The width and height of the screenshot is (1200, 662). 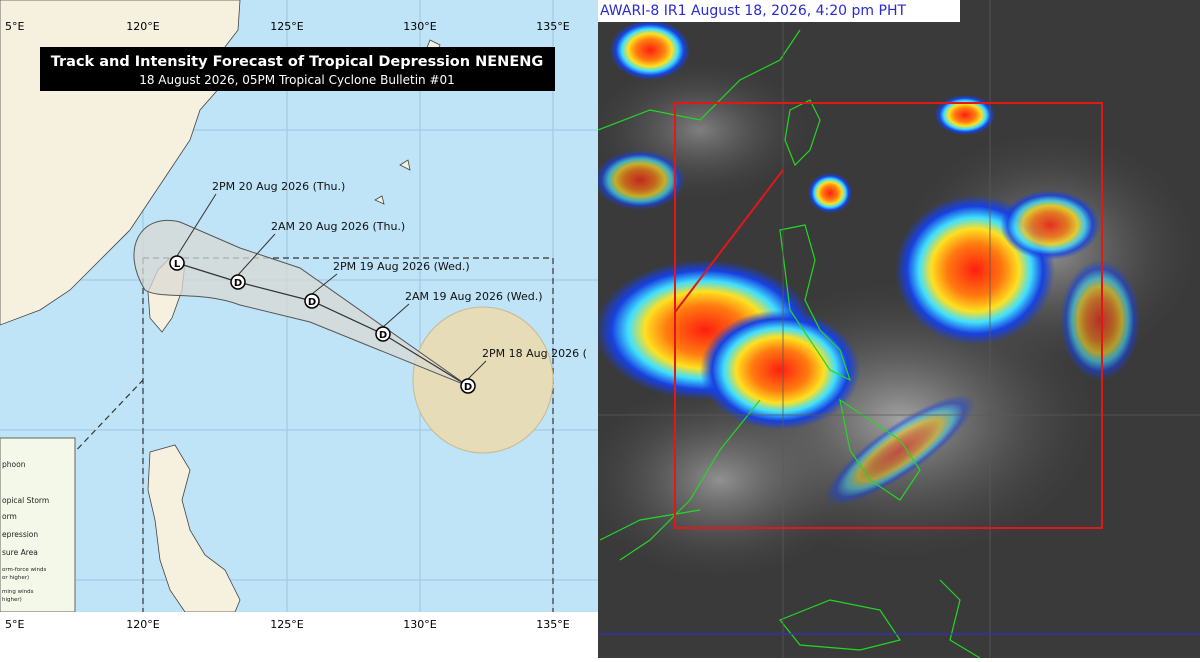 I want to click on forecast-cone, so click(x=301, y=303).